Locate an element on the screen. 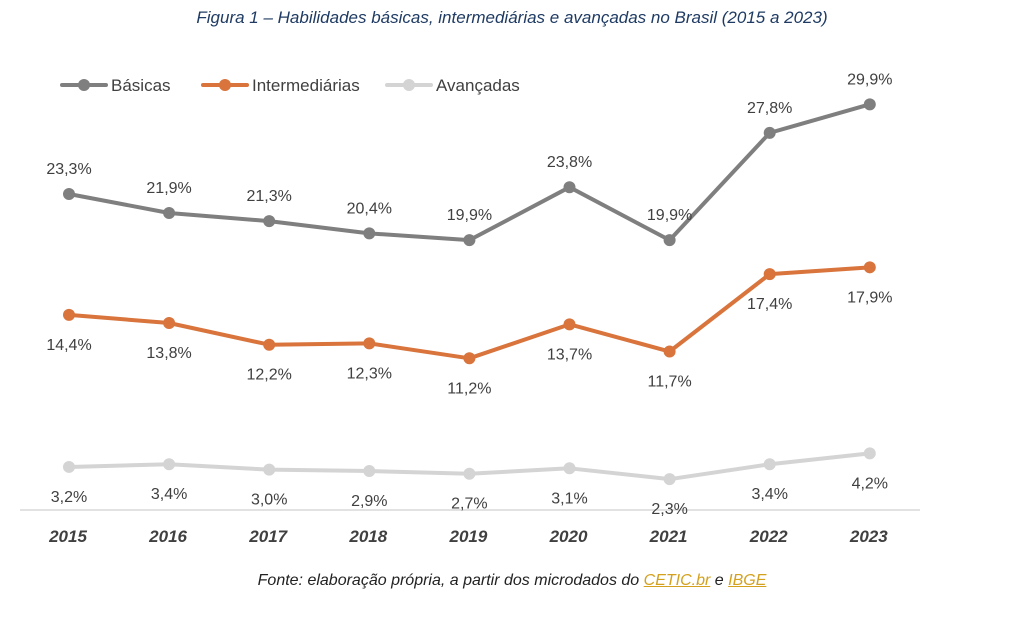  data-label: 21,9% is located at coordinates (168, 188).